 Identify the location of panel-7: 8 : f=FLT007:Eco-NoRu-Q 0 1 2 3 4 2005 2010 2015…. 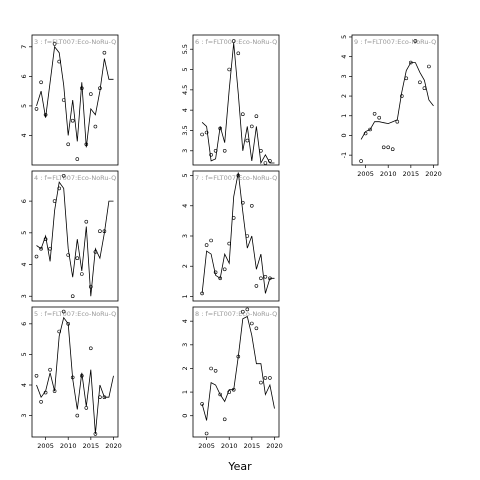
(232, 378).